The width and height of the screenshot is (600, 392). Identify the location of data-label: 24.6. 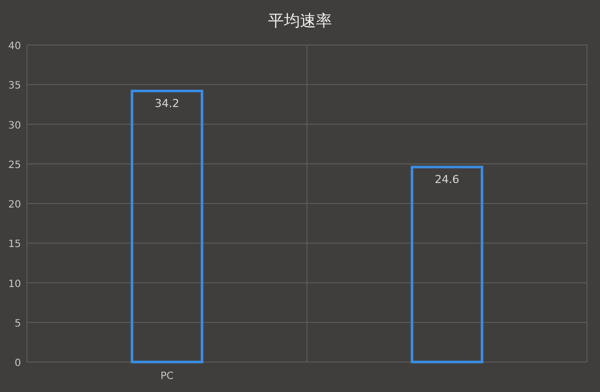
(447, 179).